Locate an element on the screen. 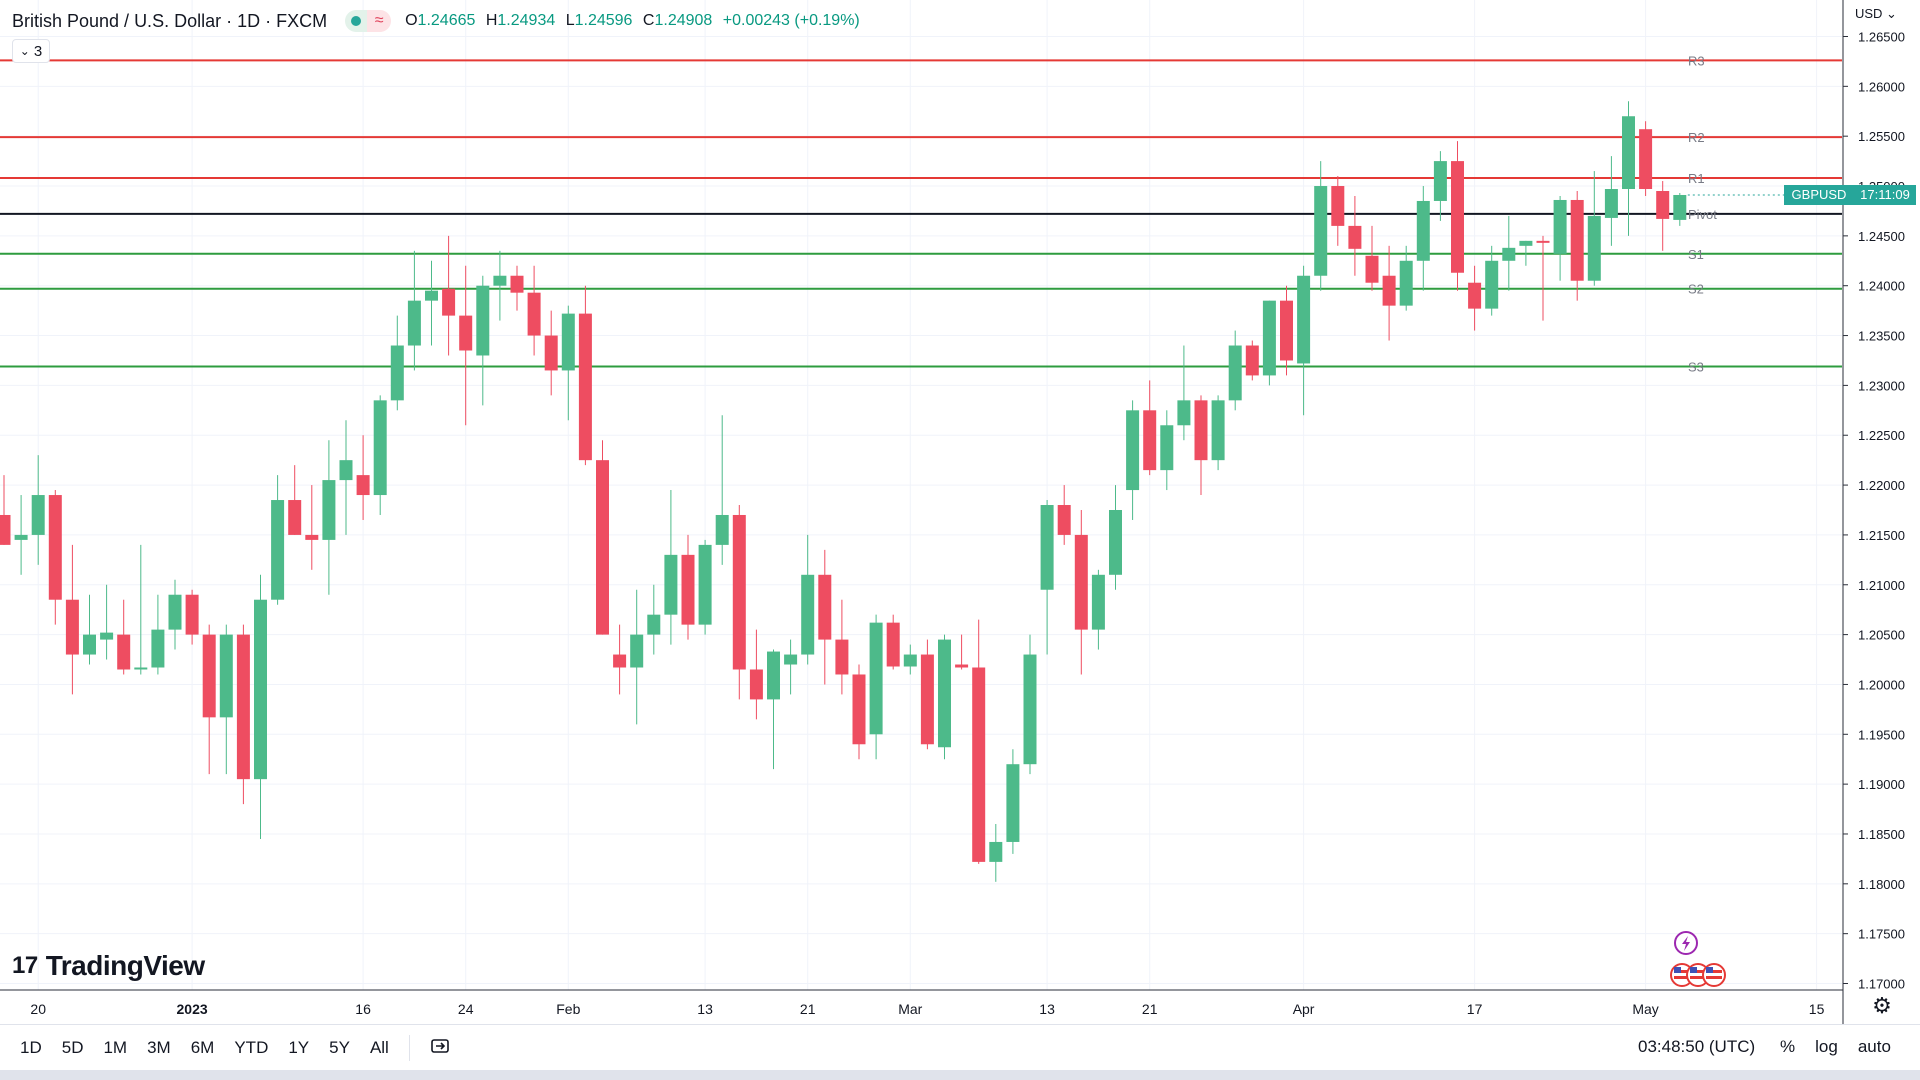 Image resolution: width=1920 pixels, height=1080 pixels. utc-clock: 03:48:50 (UTC) is located at coordinates (1697, 1046).